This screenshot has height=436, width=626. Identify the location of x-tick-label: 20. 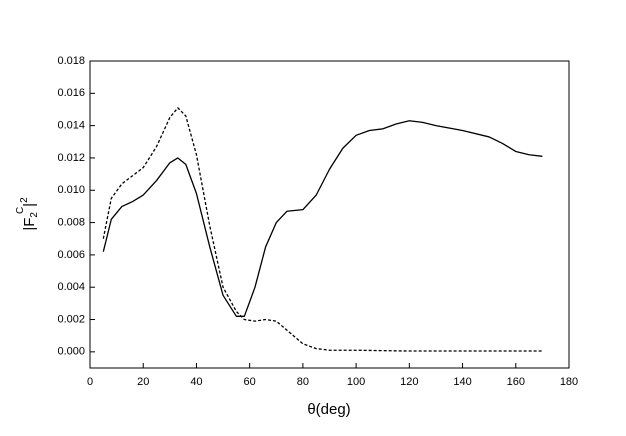
(143, 382).